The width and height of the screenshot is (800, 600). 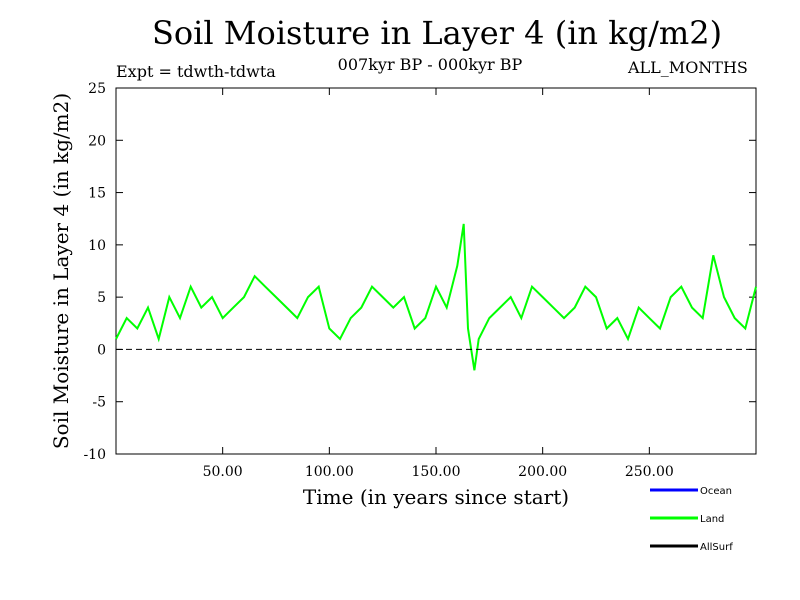 What do you see at coordinates (196, 71) in the screenshot?
I see `experiment-label: Expt = tdwth-tdwta` at bounding box center [196, 71].